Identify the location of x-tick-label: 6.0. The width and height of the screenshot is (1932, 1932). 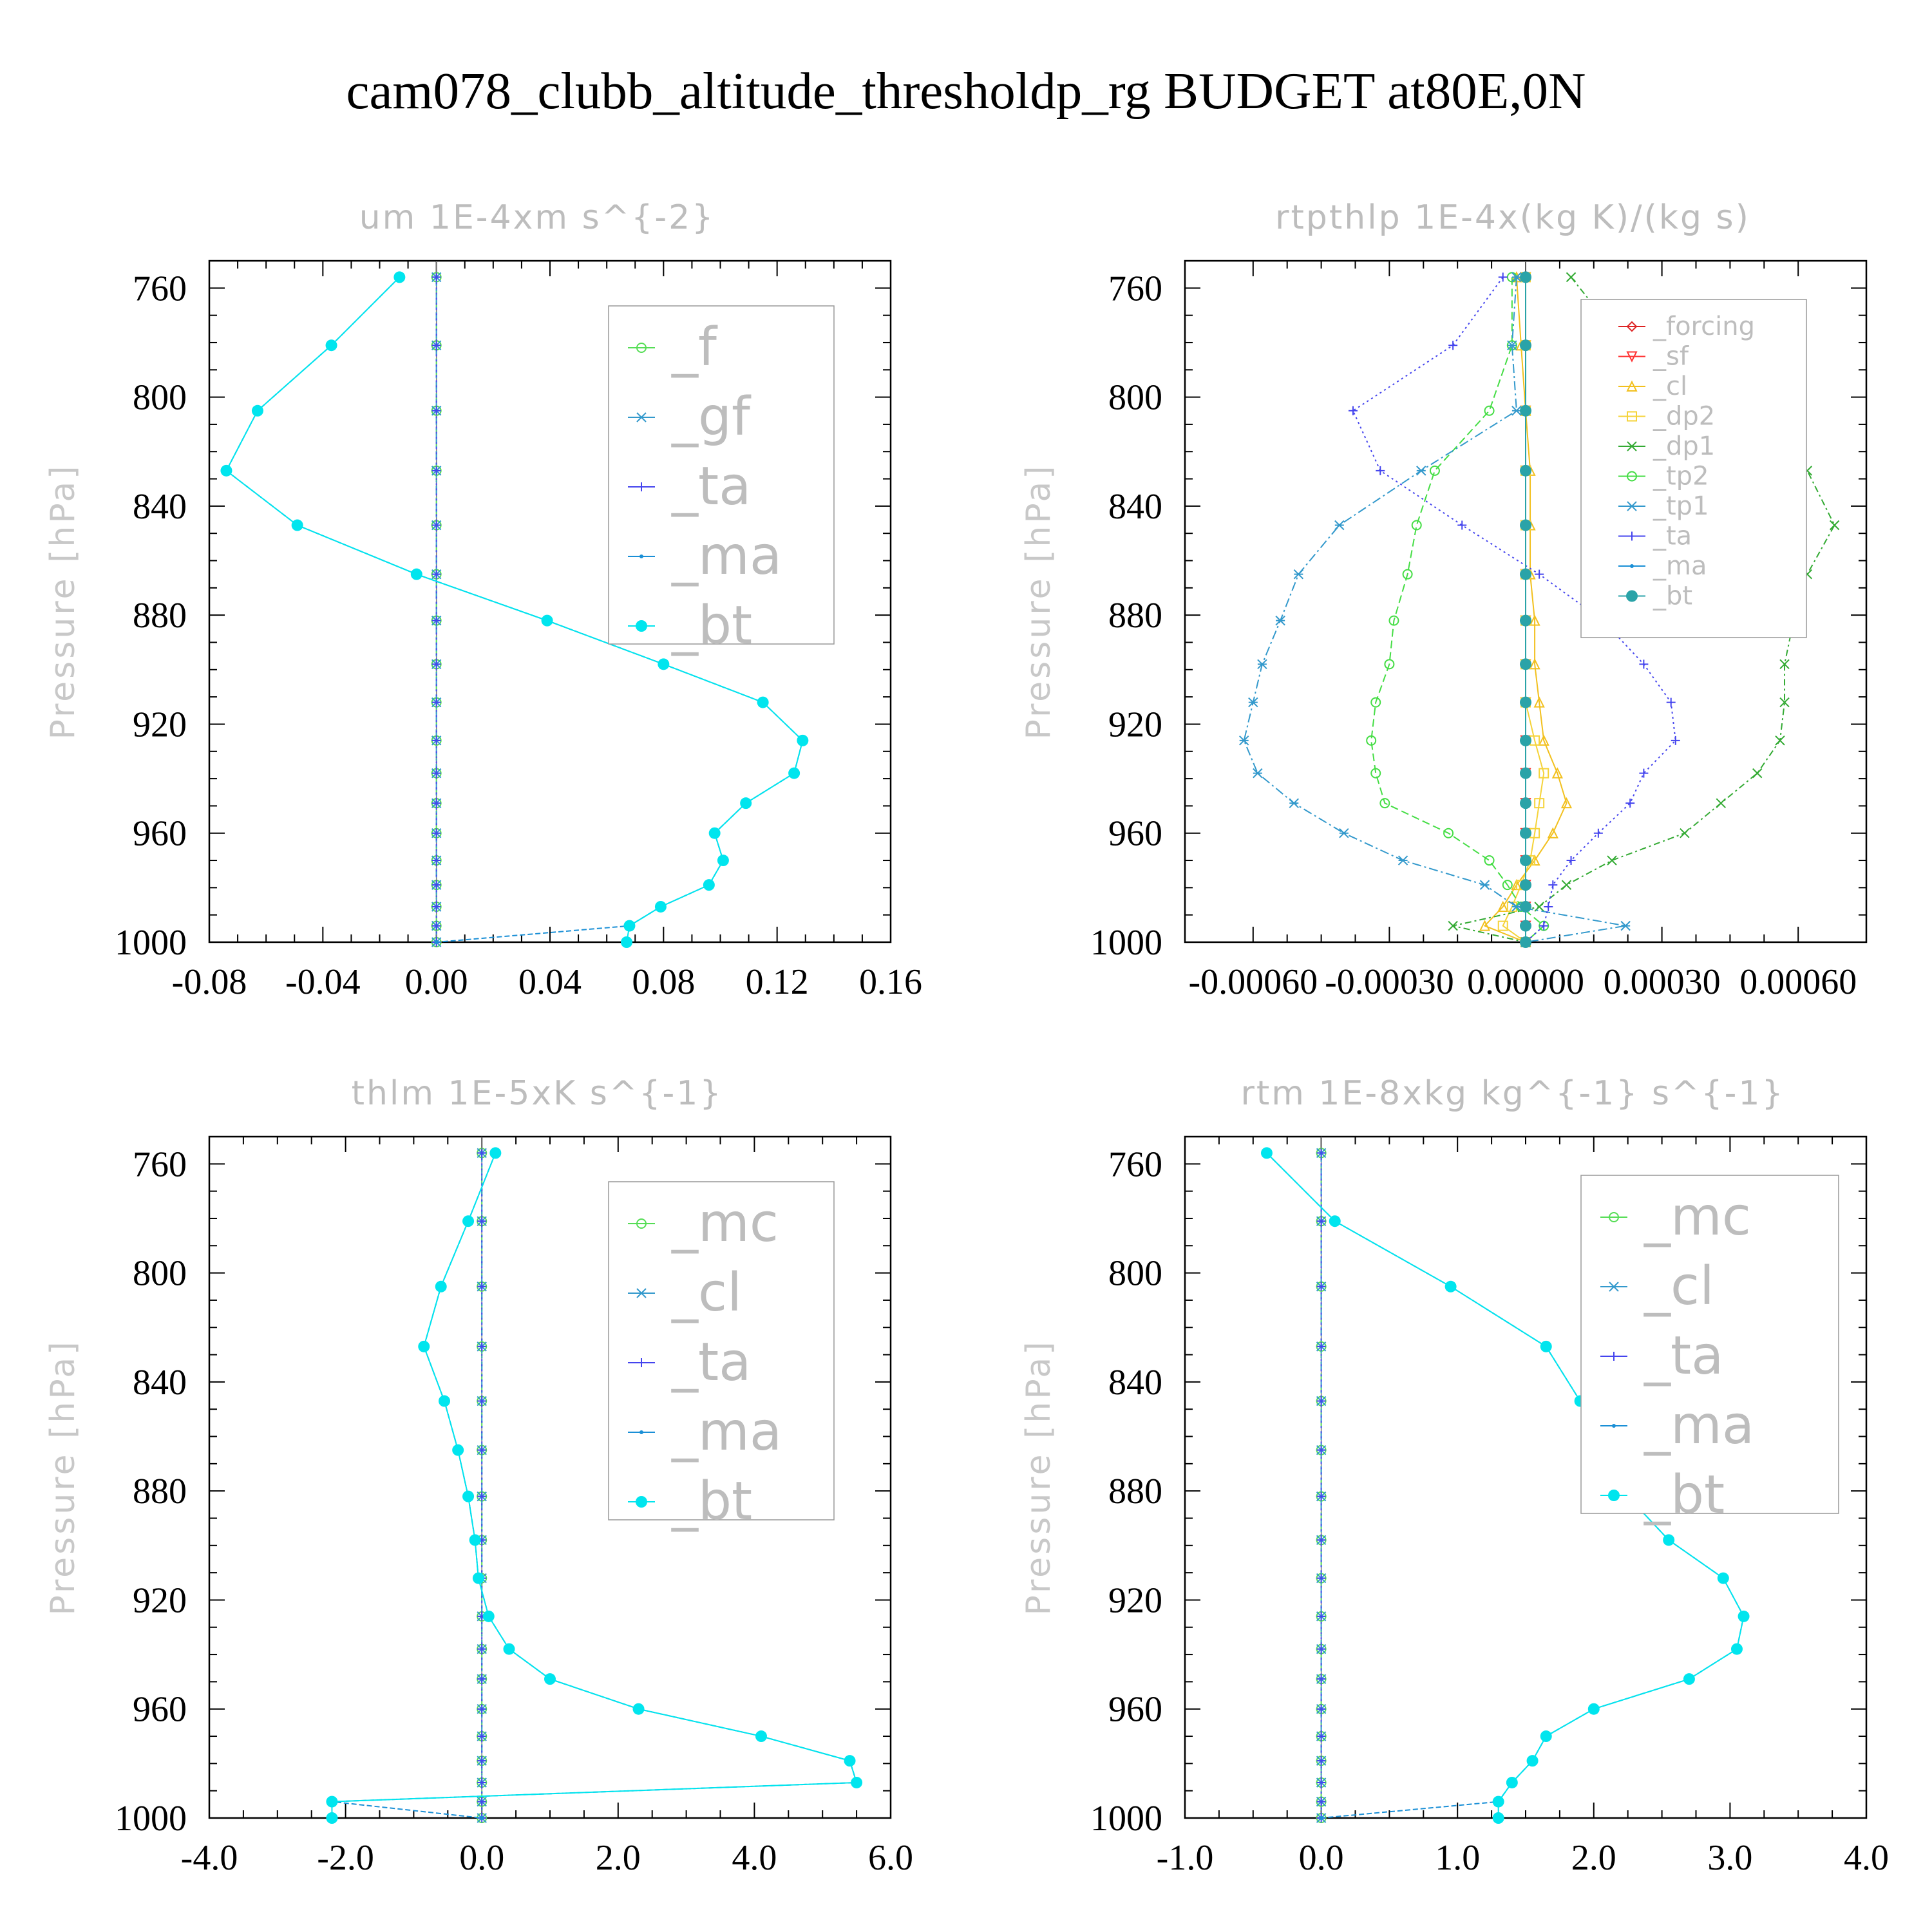
(890, 1858).